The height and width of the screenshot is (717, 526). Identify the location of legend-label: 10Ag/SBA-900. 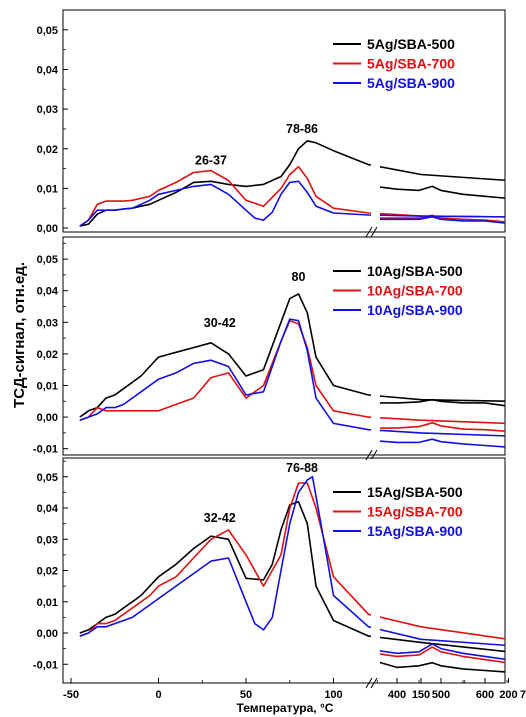
(415, 310).